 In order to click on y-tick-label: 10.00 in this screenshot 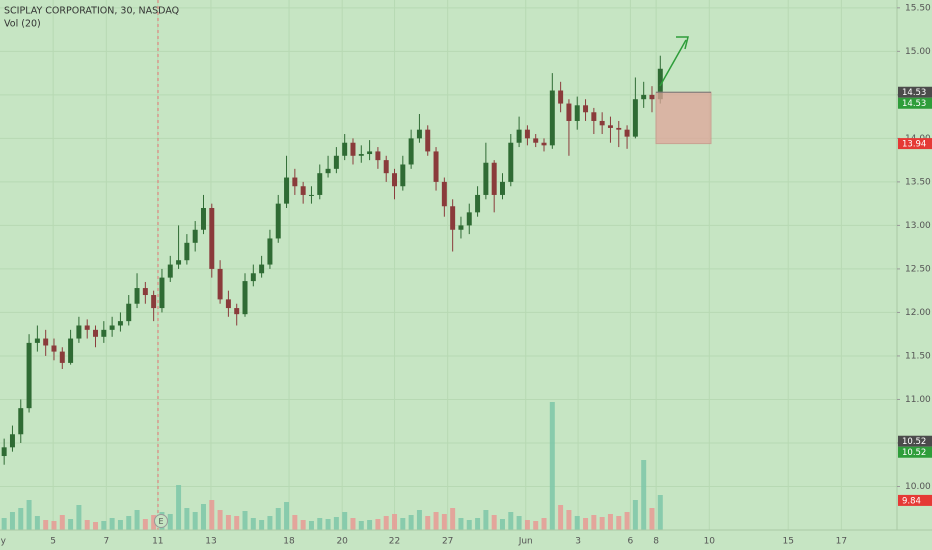, I will do `click(918, 487)`.